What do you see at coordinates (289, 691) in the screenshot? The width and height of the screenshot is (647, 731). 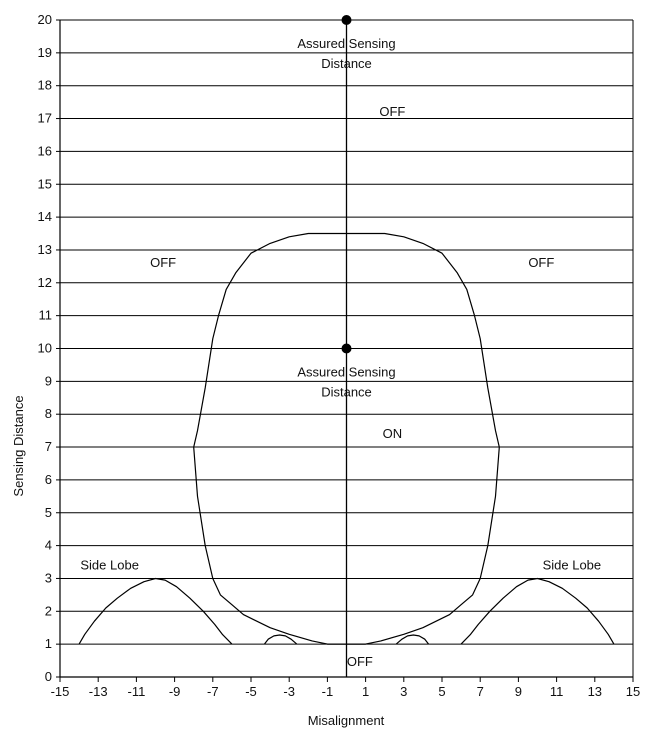 I see `x-tick-label: -3` at bounding box center [289, 691].